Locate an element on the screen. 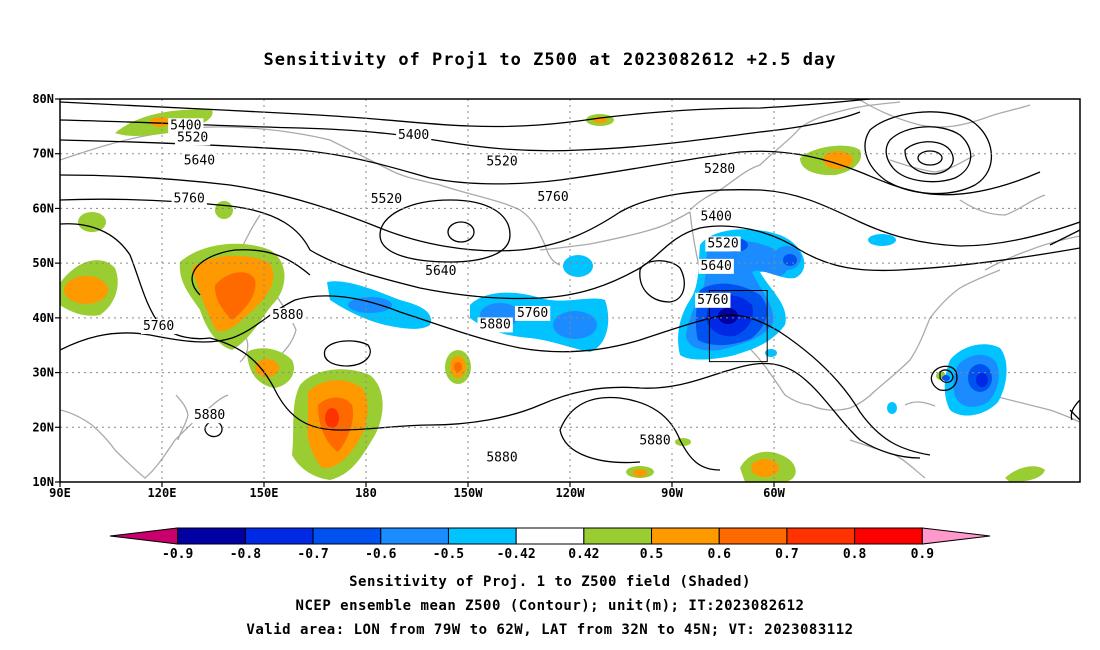 The height and width of the screenshot is (650, 1100). colorbar-tick-label: 0.42 is located at coordinates (583, 554).